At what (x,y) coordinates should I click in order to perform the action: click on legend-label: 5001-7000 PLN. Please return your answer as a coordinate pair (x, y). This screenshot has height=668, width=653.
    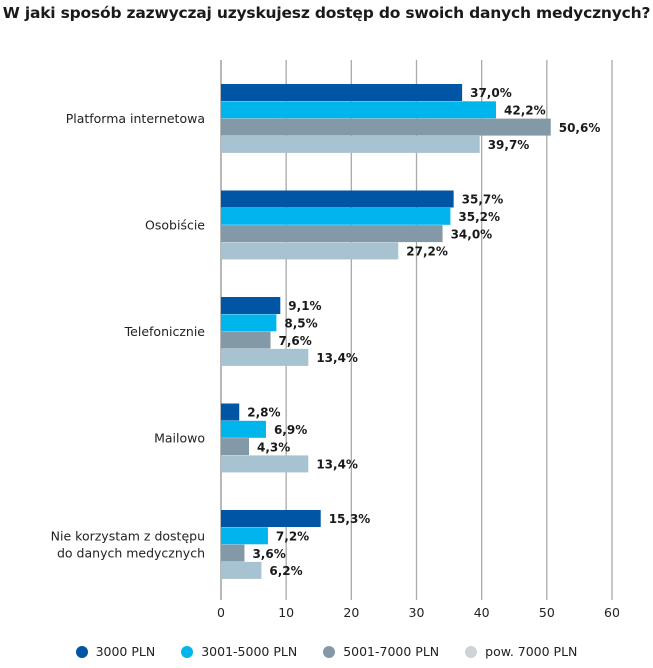
    Looking at the image, I should click on (391, 651).